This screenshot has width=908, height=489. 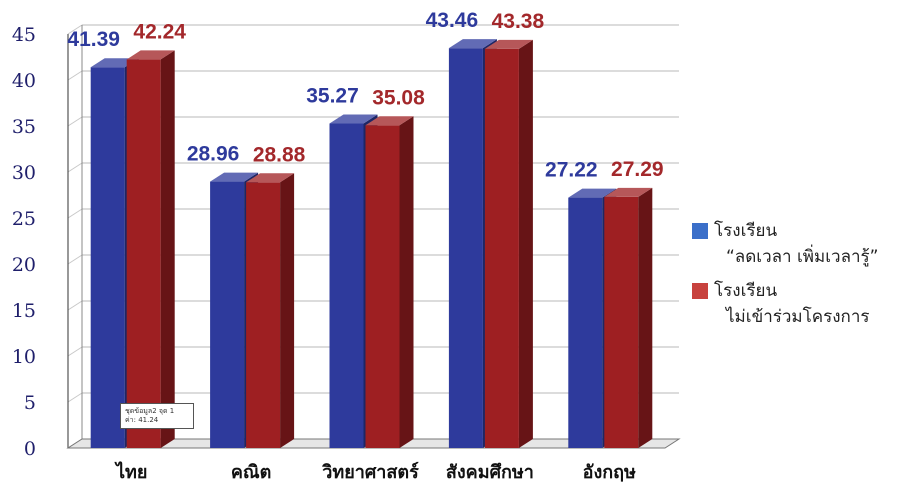 What do you see at coordinates (30, 403) in the screenshot?
I see `y-tick-label: 5` at bounding box center [30, 403].